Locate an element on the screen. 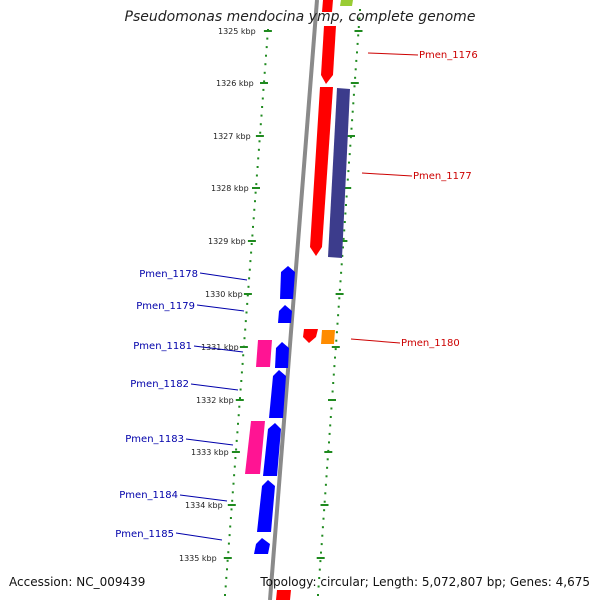  gene-pmen-1182-arrow is located at coordinates (277, 394).